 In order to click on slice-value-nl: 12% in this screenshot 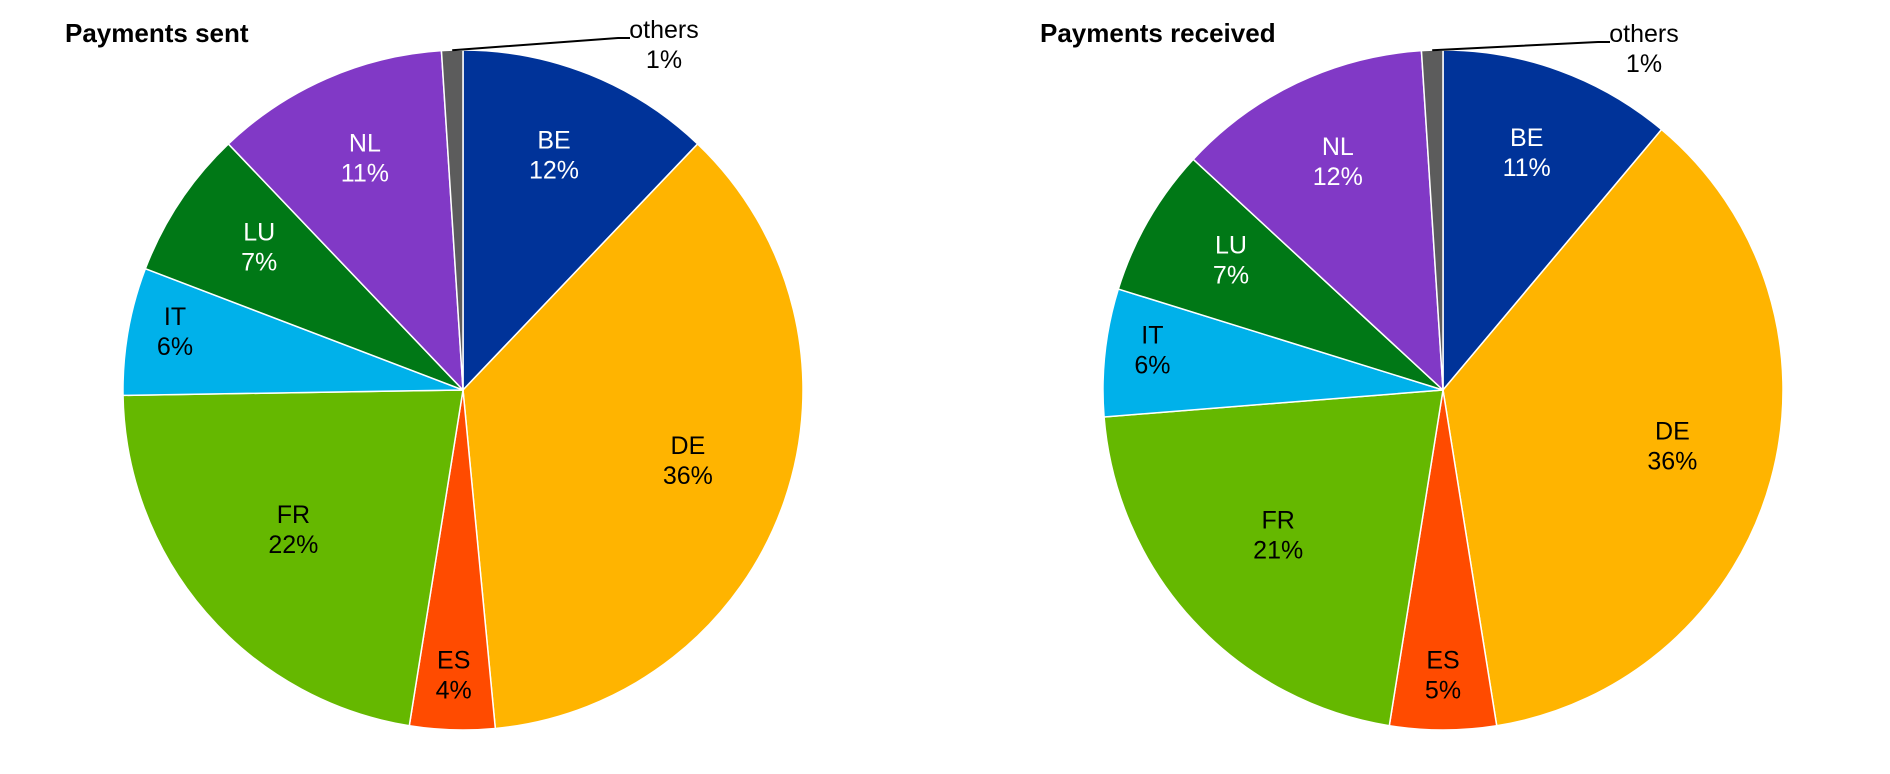, I will do `click(1338, 177)`.